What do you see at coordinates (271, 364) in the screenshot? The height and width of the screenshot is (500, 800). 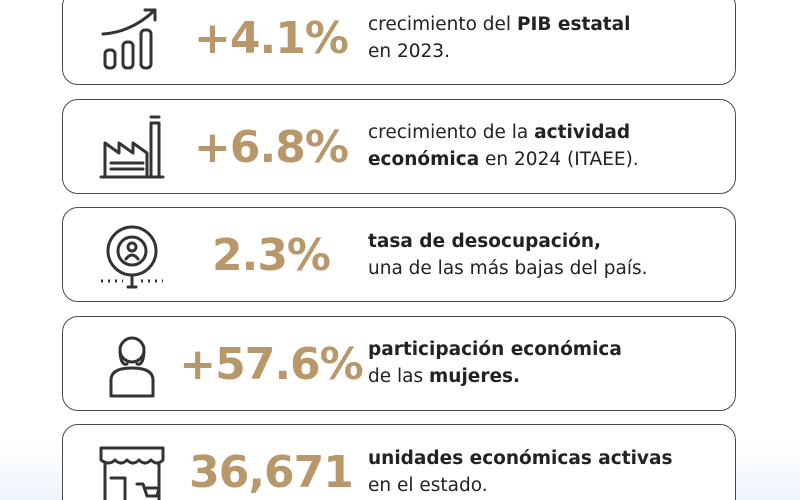 I see `stat-value: +57.6%` at bounding box center [271, 364].